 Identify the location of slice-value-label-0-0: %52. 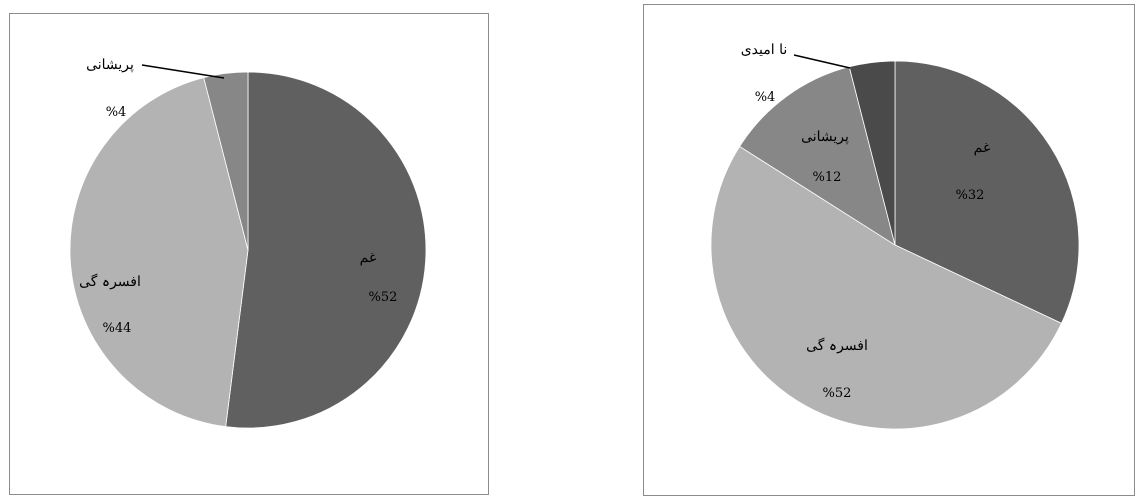
(383, 297).